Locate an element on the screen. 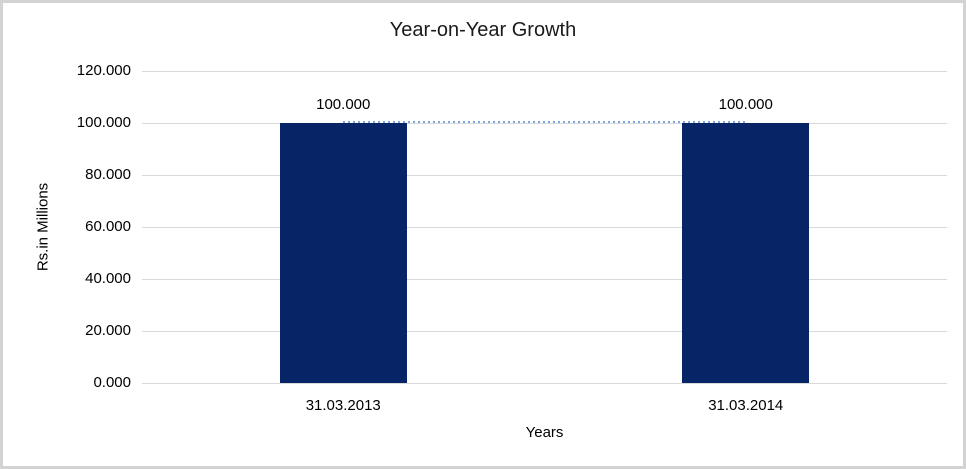 This screenshot has height=469, width=966. x-axis-title: Years is located at coordinates (544, 432).